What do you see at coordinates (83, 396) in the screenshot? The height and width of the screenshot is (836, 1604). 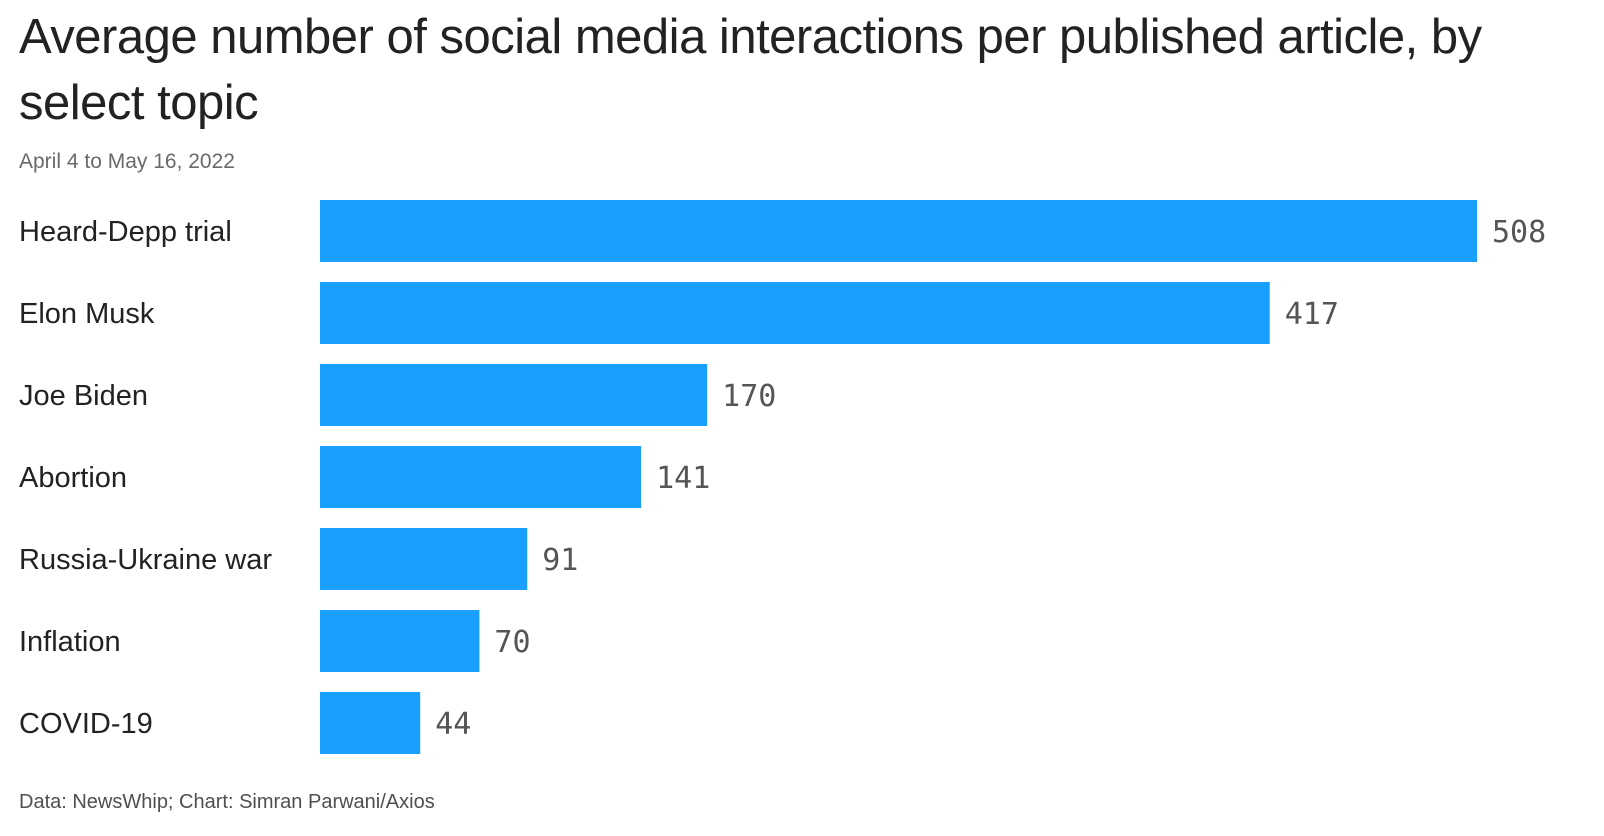 I see `category-label: Joe Biden` at bounding box center [83, 396].